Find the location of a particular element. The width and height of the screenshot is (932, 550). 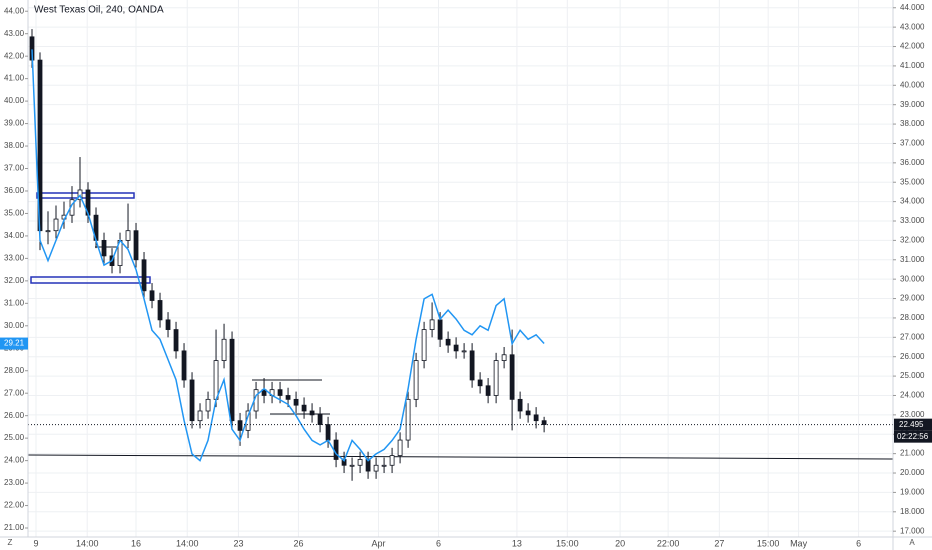

log-toggle: Z is located at coordinates (10, 542).